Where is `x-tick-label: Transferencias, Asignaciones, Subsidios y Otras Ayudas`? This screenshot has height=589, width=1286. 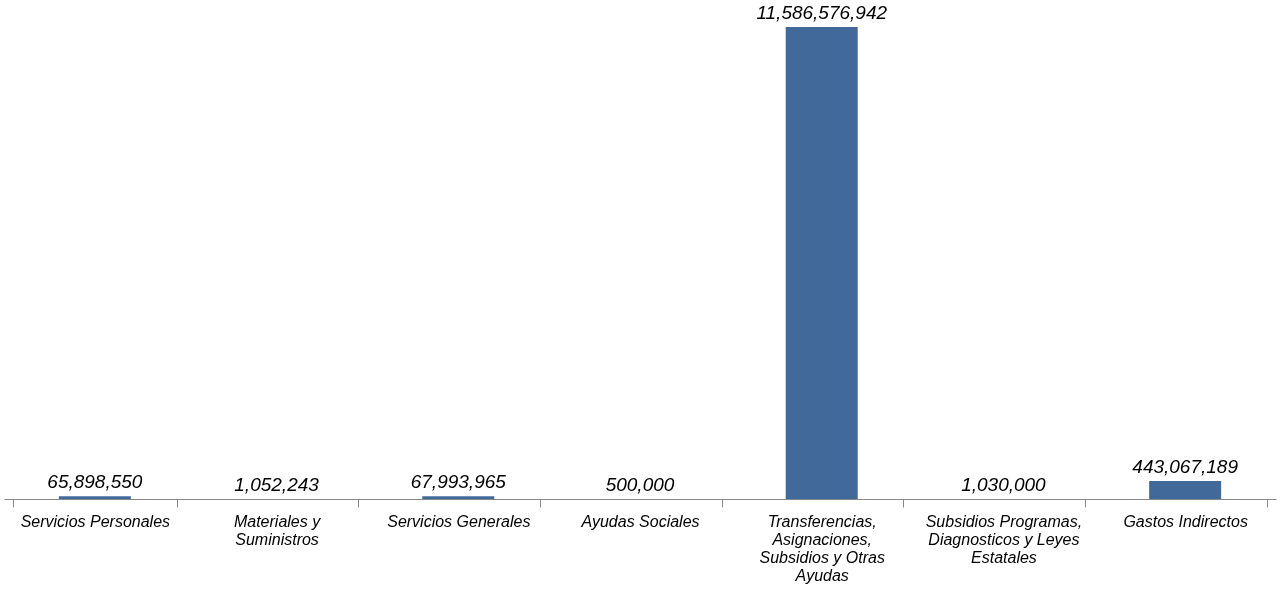 x-tick-label: Transferencias, Asignaciones, Subsidios y Otras Ayudas is located at coordinates (822, 548).